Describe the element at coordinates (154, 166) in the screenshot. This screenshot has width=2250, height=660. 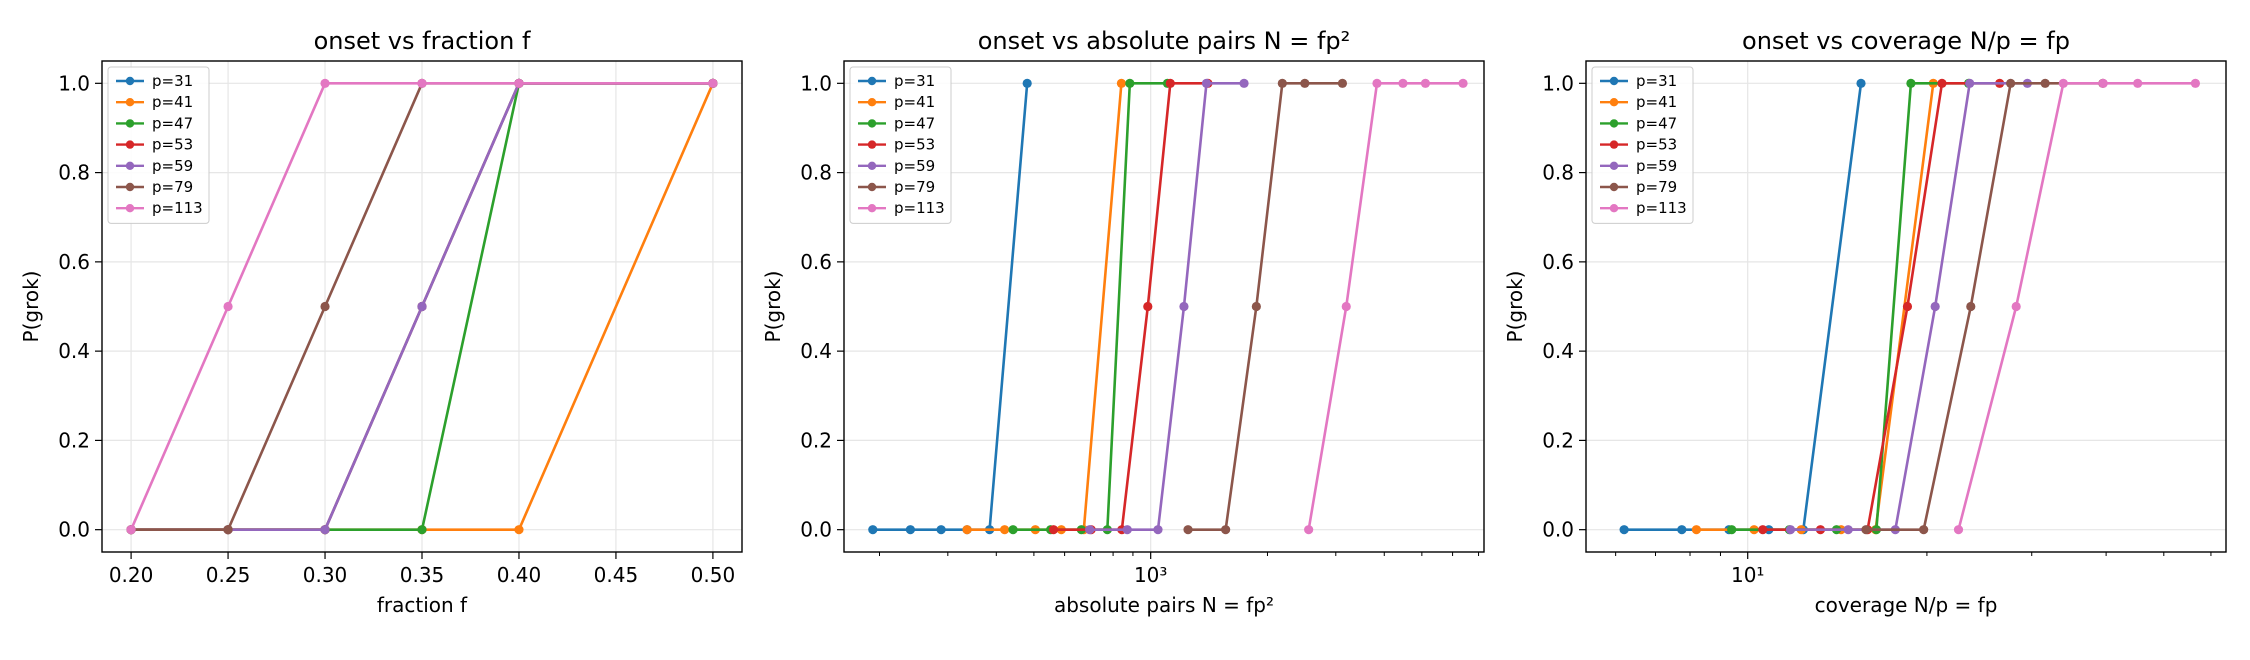
I see `legend-item: p=59` at that location.